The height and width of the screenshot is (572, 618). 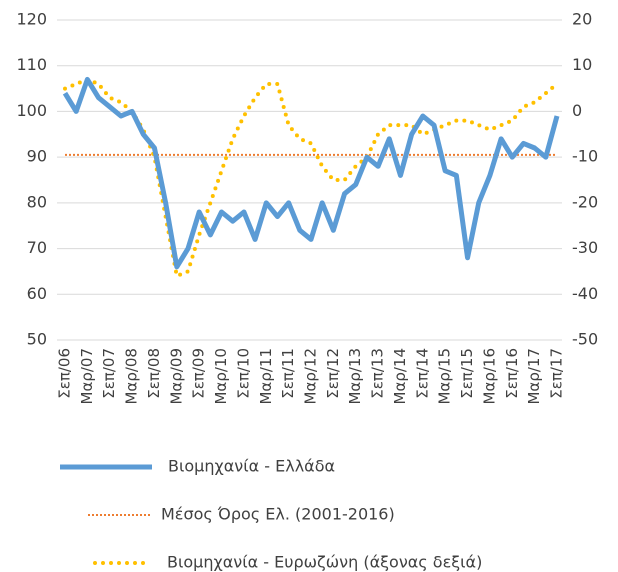 I want to click on x-tick-label: Σεπ/12, so click(x=333, y=373).